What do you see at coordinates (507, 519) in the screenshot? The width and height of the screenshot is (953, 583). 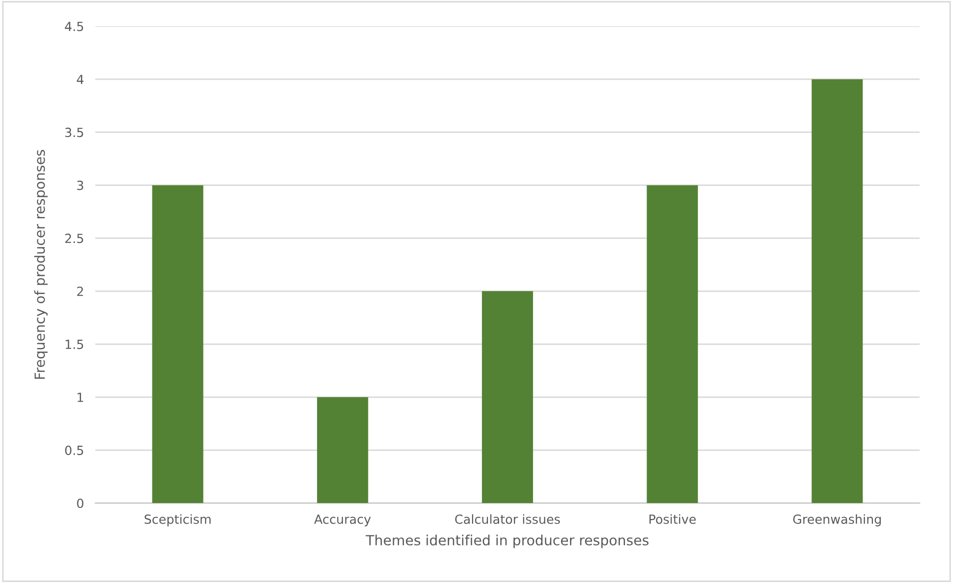 I see `x-tick-label: Calculator issues` at bounding box center [507, 519].